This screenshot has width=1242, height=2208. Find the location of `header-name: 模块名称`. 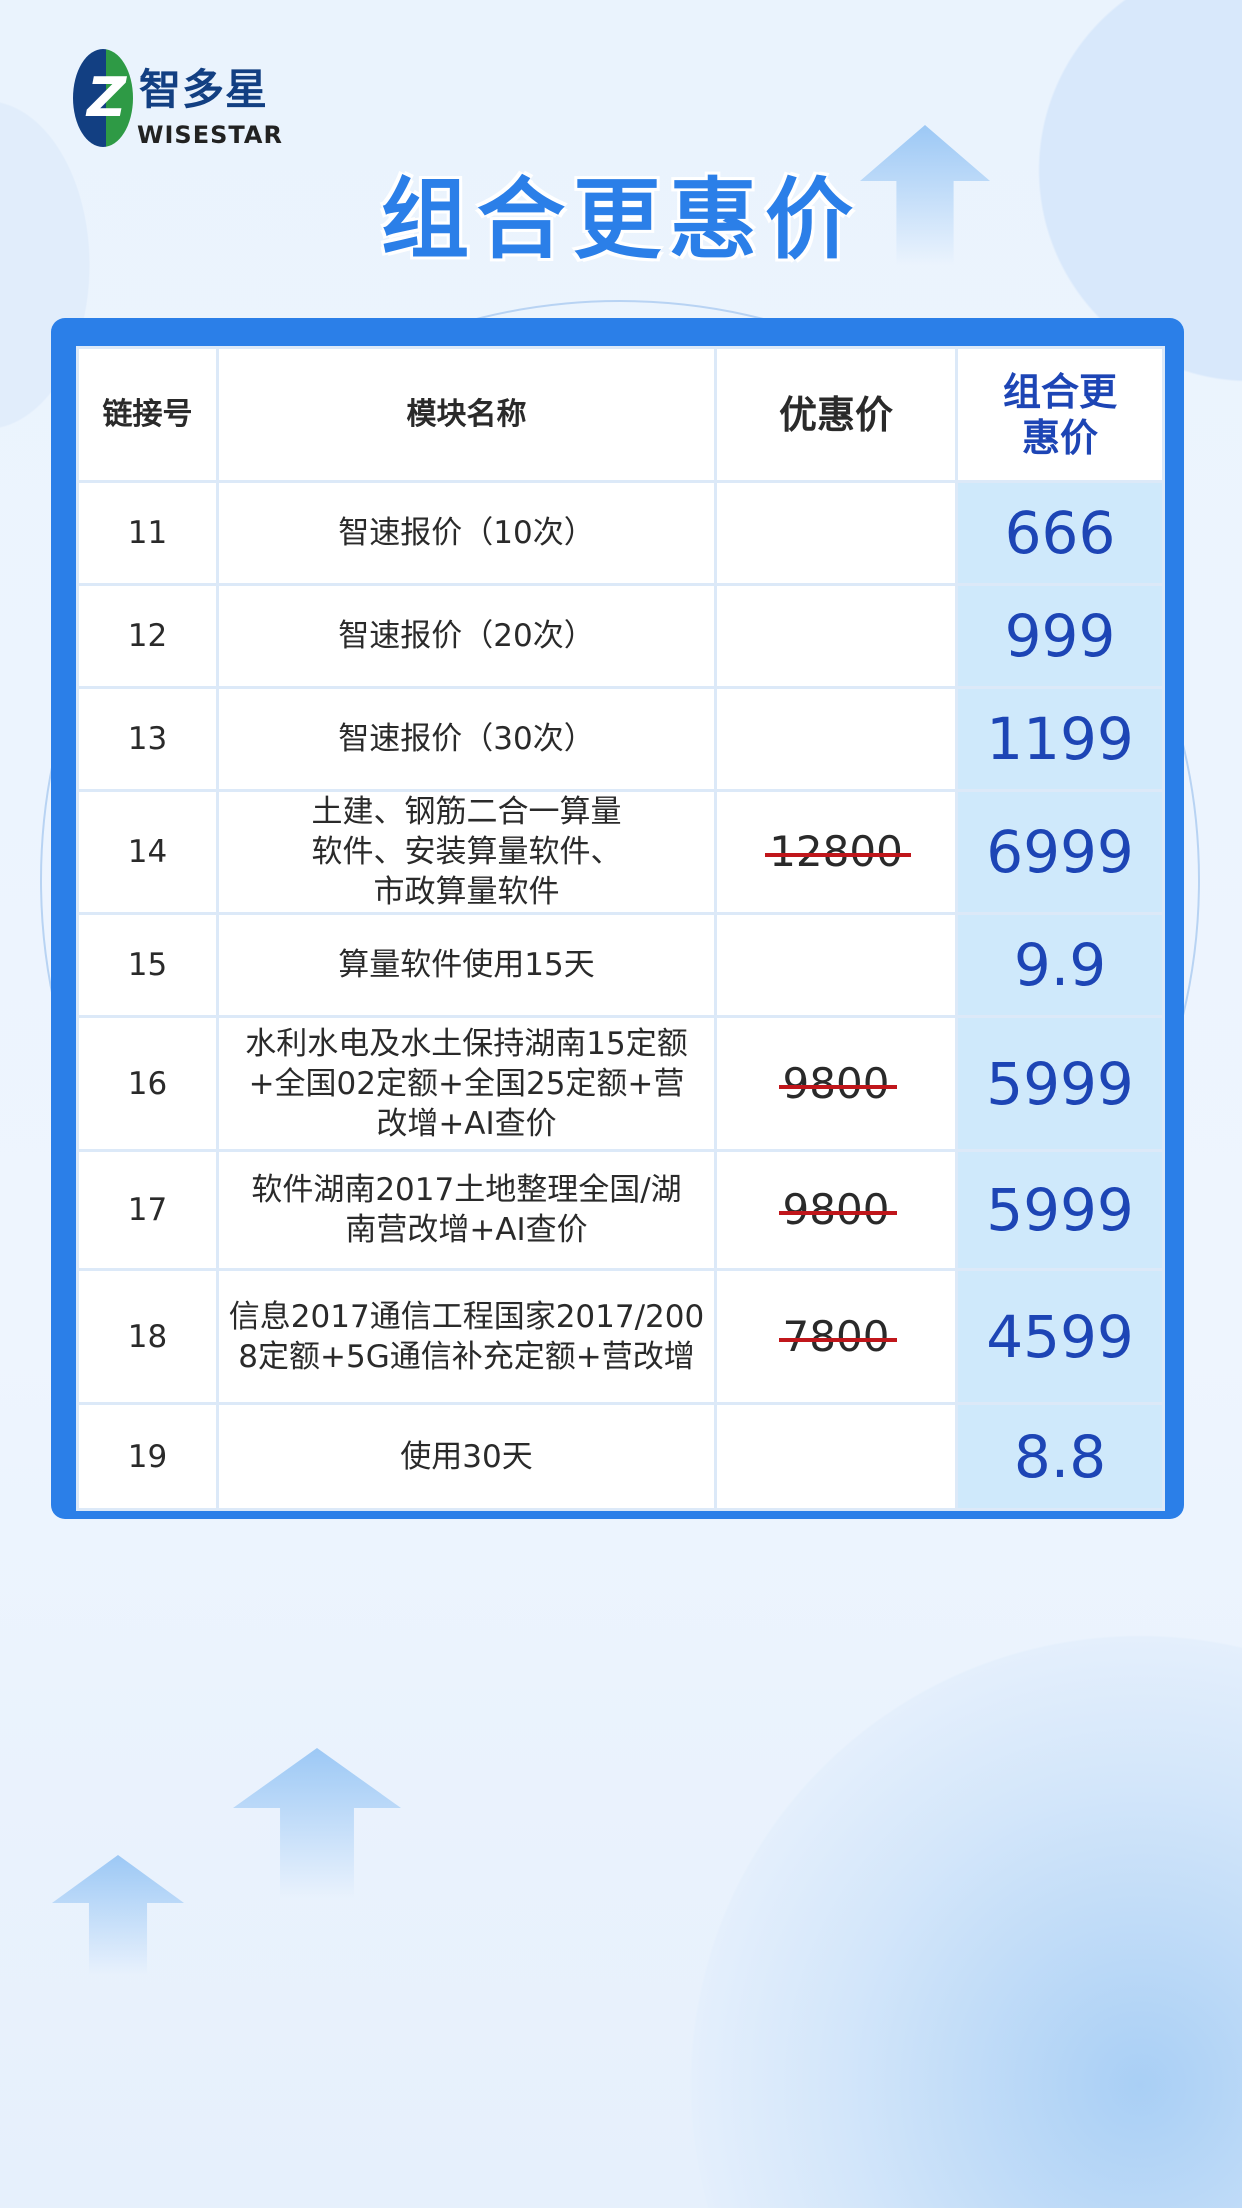

header-name: 模块名称 is located at coordinates (466, 414).